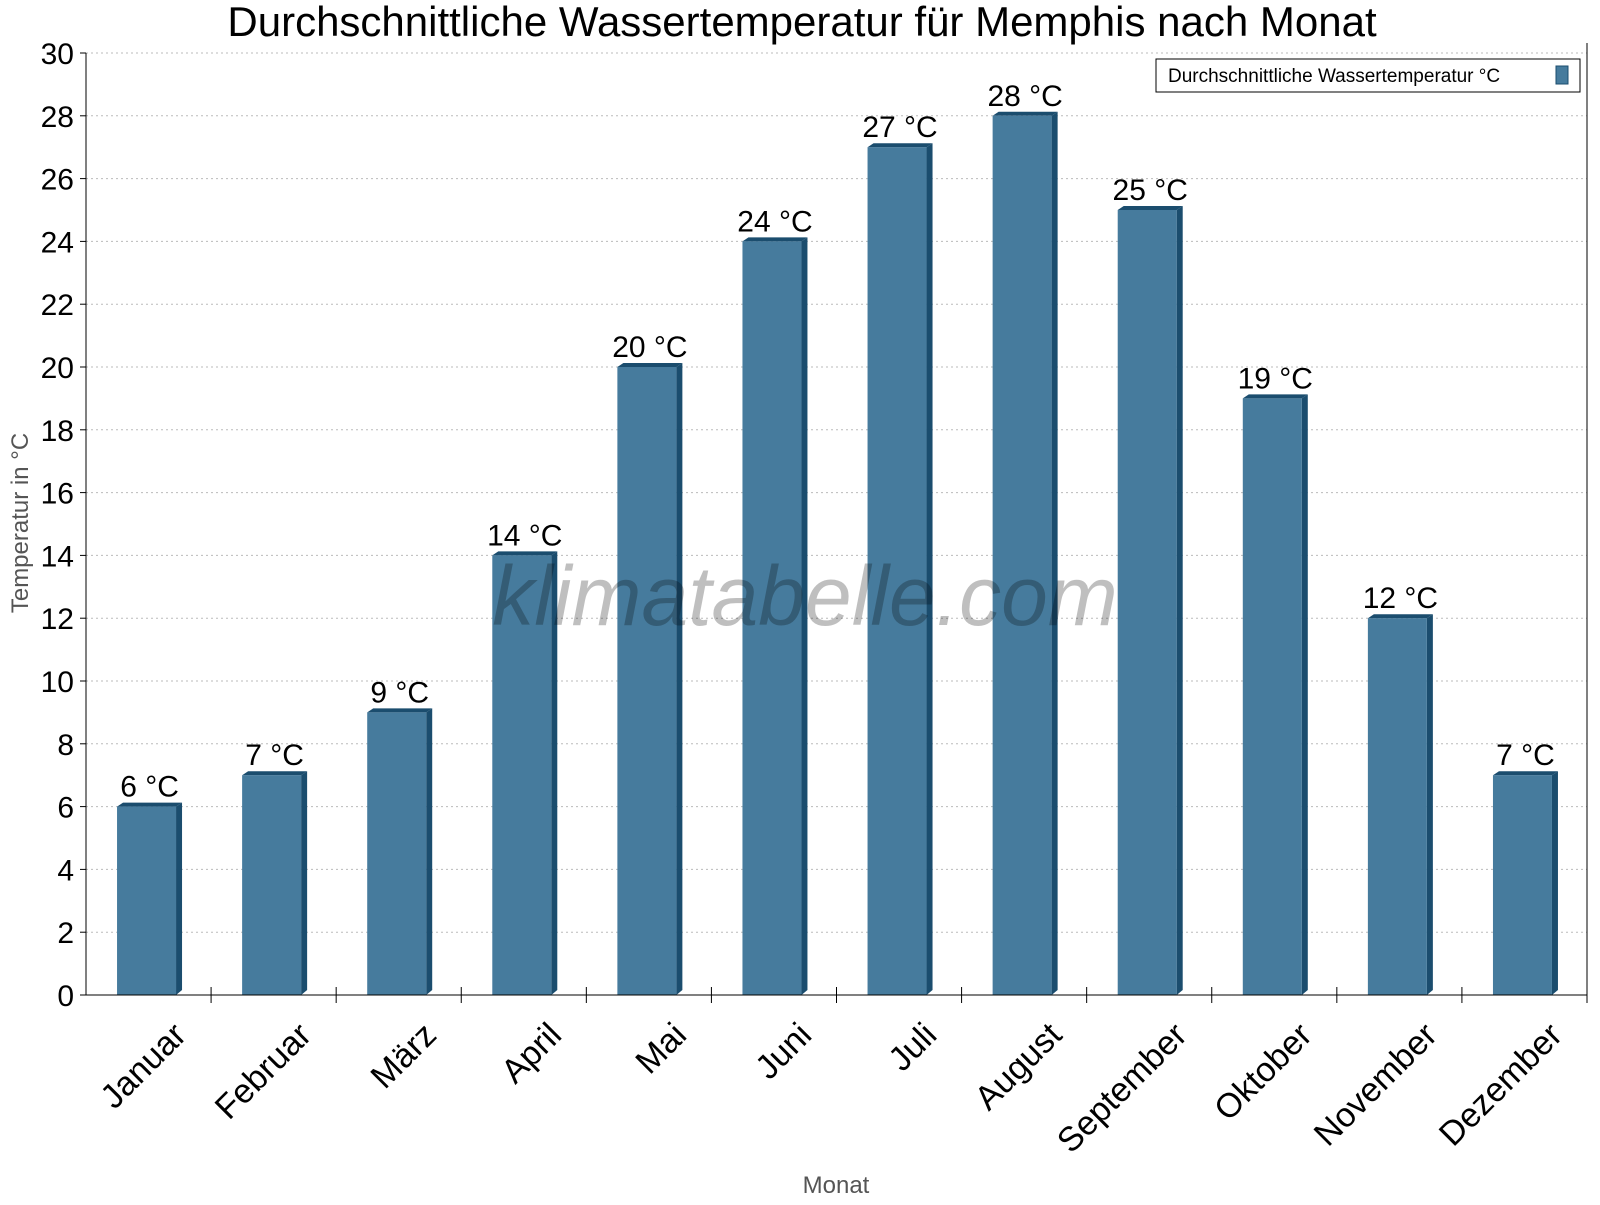 The height and width of the screenshot is (1205, 1600). Describe the element at coordinates (57, 368) in the screenshot. I see `y-tick-label: 20` at that location.